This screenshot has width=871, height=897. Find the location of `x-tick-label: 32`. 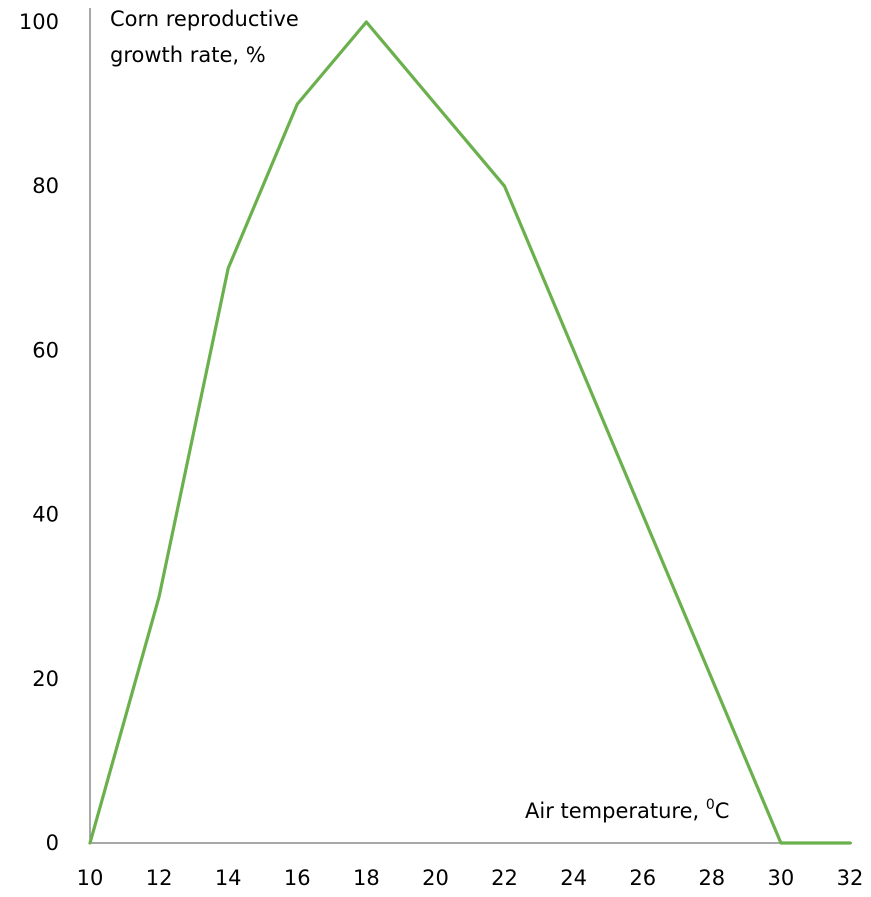

x-tick-label: 32 is located at coordinates (850, 878).